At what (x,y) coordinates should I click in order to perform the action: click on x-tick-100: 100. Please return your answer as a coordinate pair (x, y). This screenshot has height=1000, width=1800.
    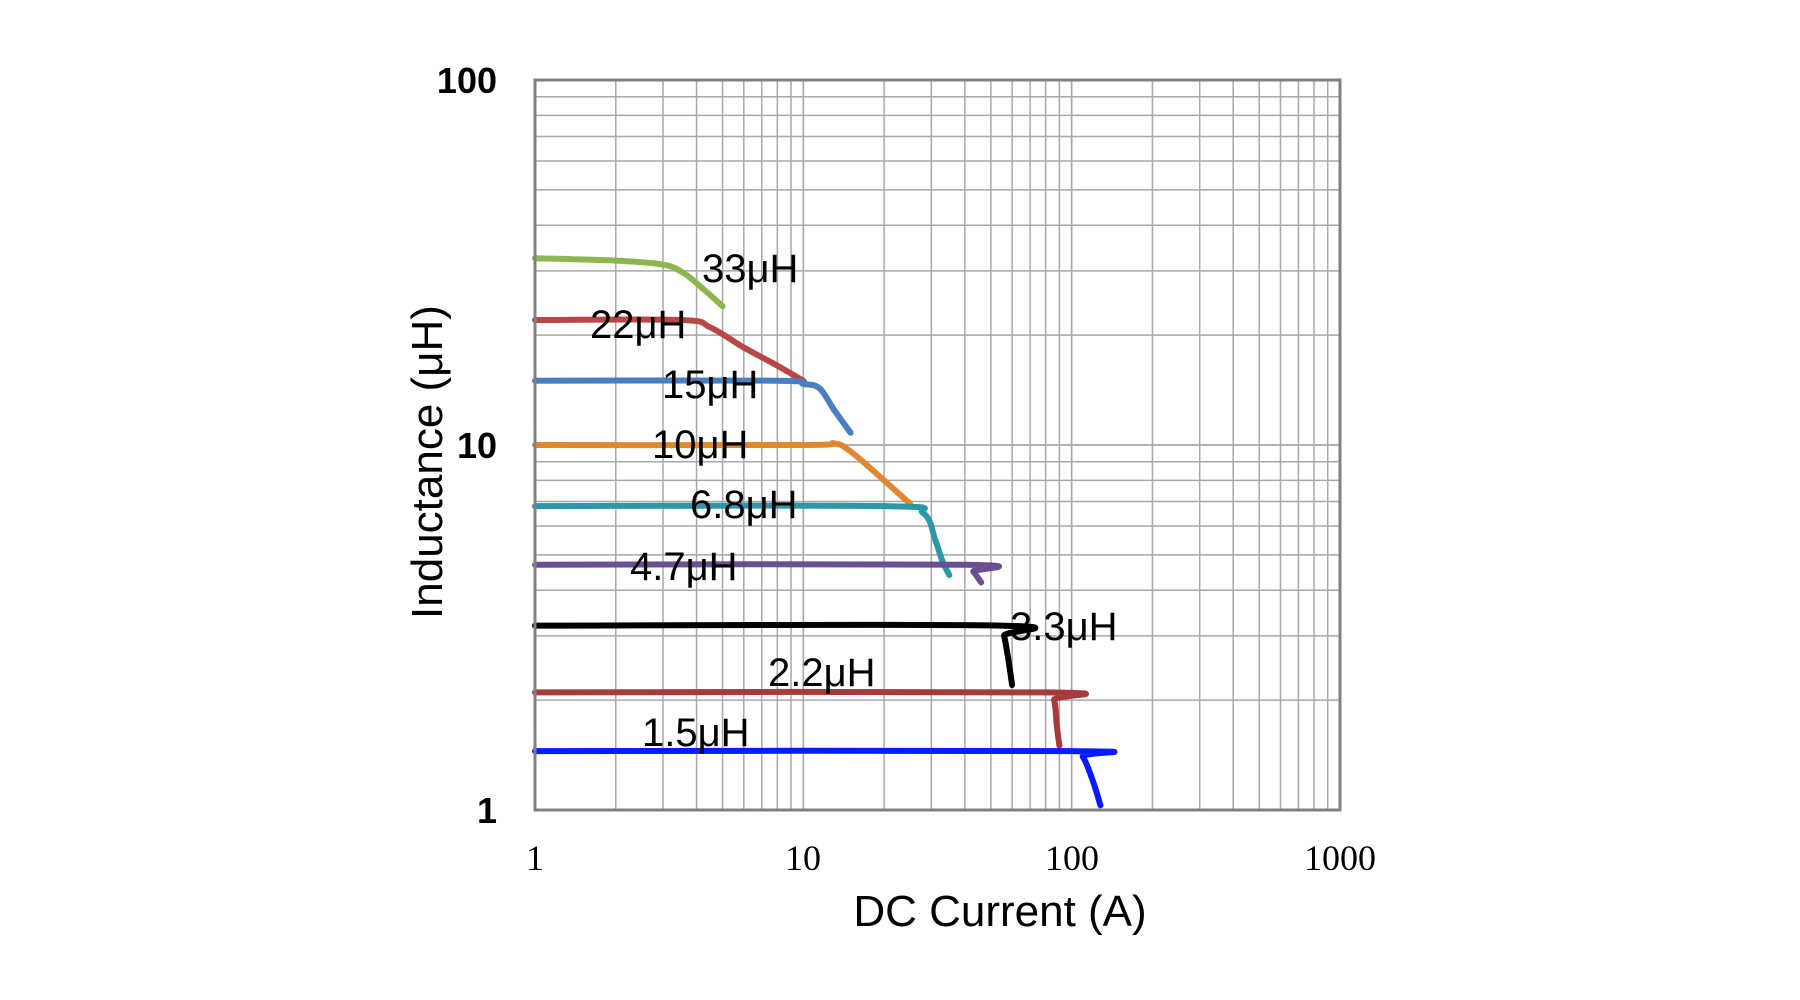
    Looking at the image, I should click on (1072, 858).